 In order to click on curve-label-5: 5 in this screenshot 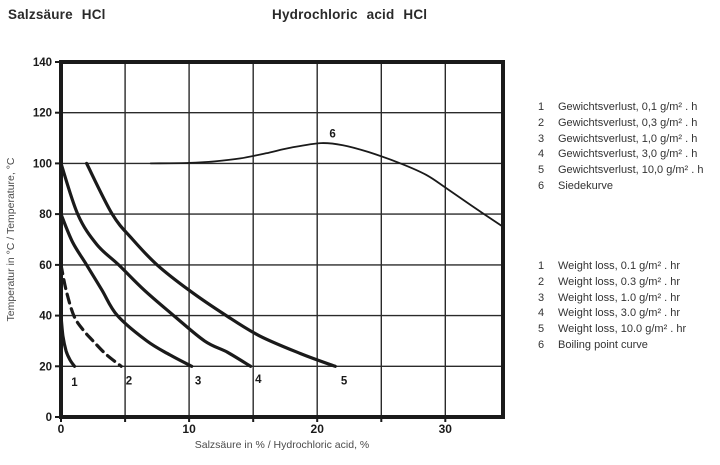, I will do `click(344, 382)`.